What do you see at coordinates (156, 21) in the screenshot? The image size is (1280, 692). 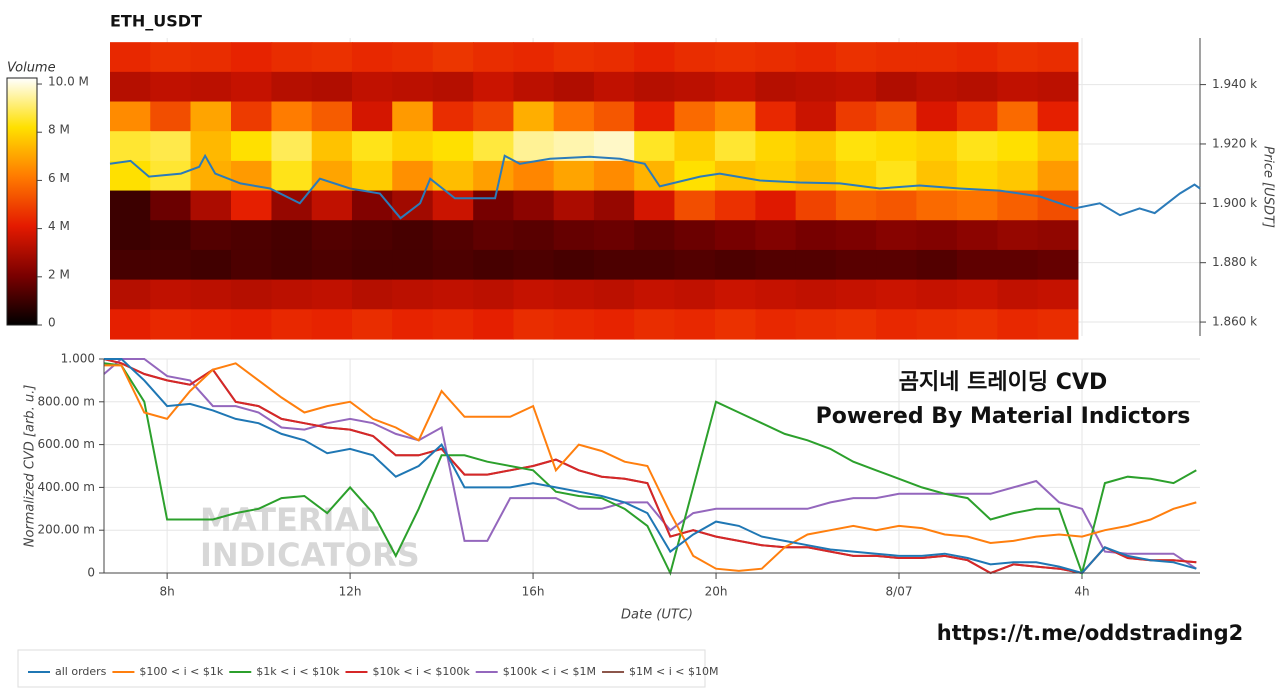 I see `chart-title: ETH_USDT` at bounding box center [156, 21].